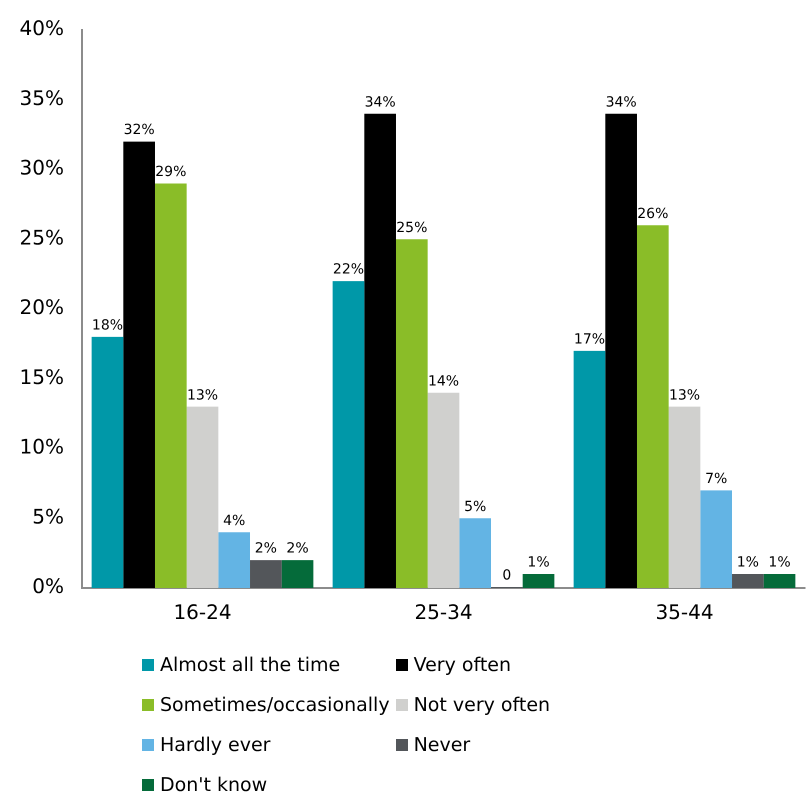  What do you see at coordinates (684, 612) in the screenshot?
I see `x-tick-label: 35-44` at bounding box center [684, 612].